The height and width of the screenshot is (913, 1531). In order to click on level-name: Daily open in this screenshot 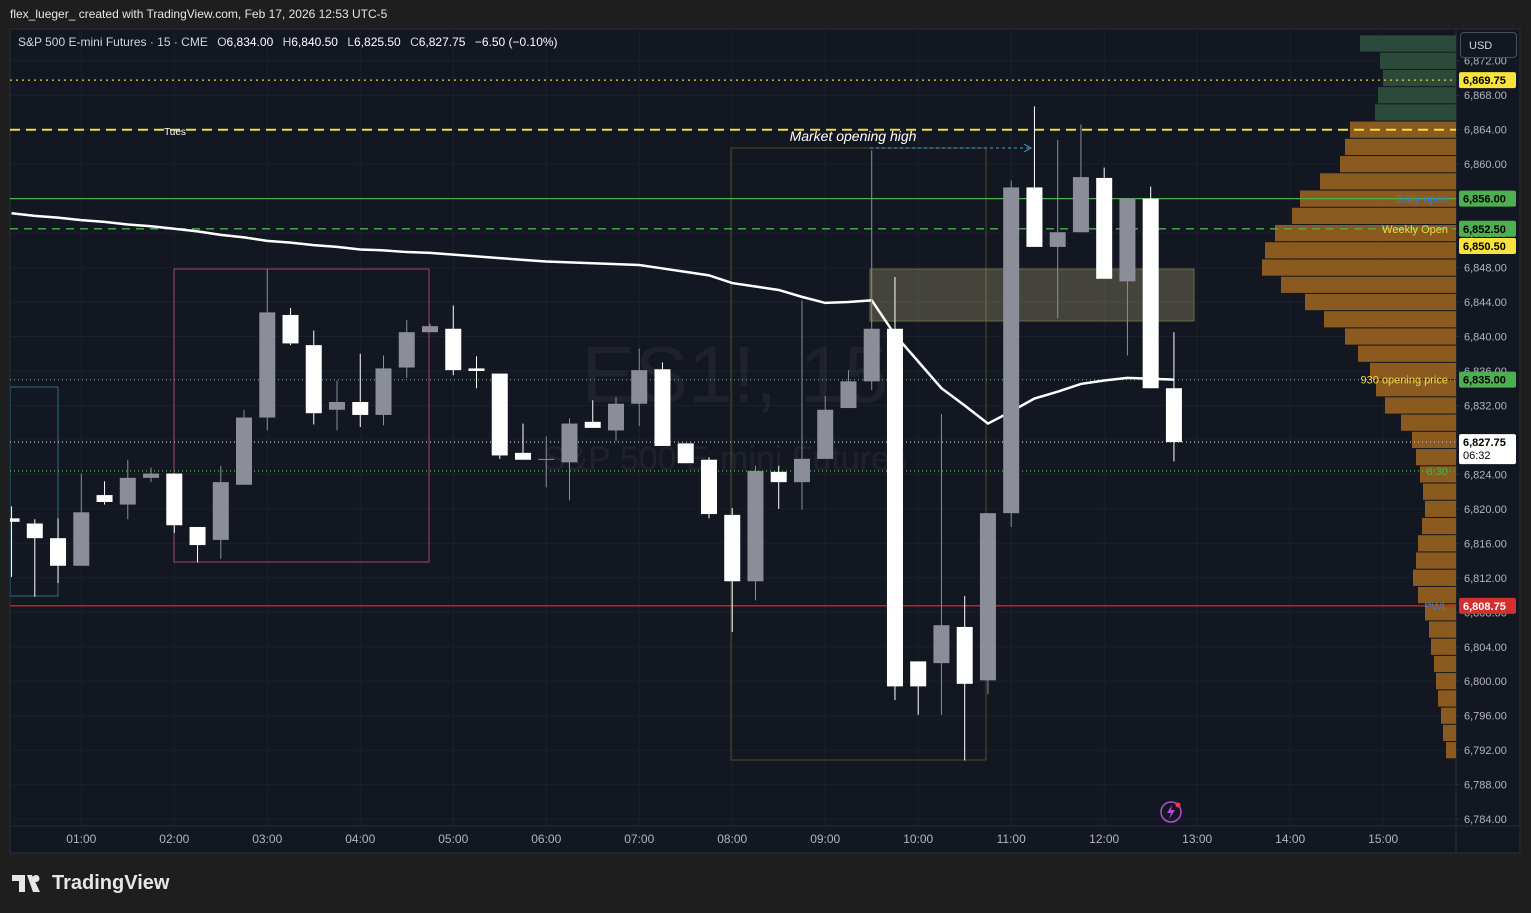, I will do `click(1422, 200)`.